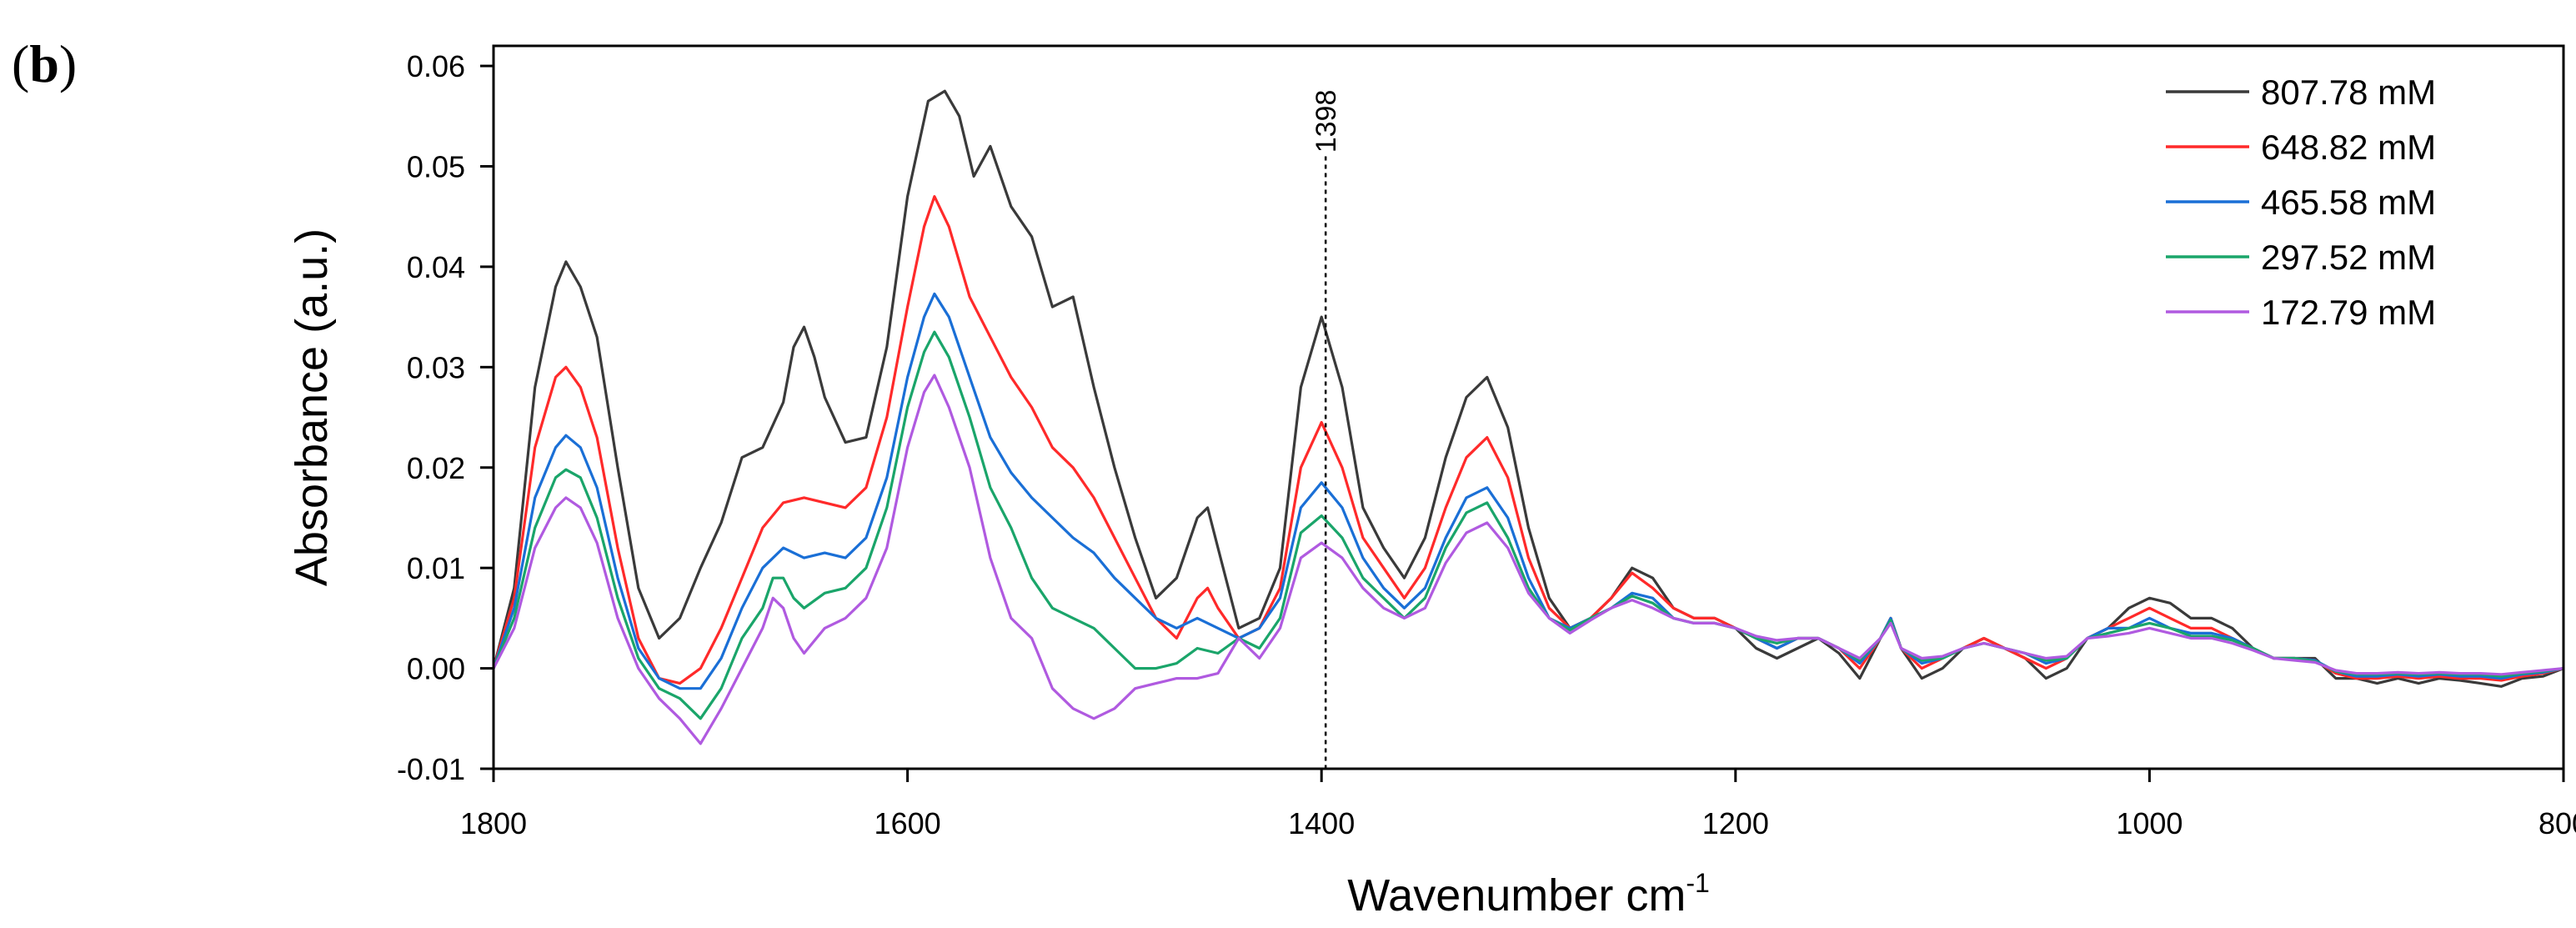 The height and width of the screenshot is (928, 2576). What do you see at coordinates (2348, 257) in the screenshot?
I see `legend-label: 297.52 mM` at bounding box center [2348, 257].